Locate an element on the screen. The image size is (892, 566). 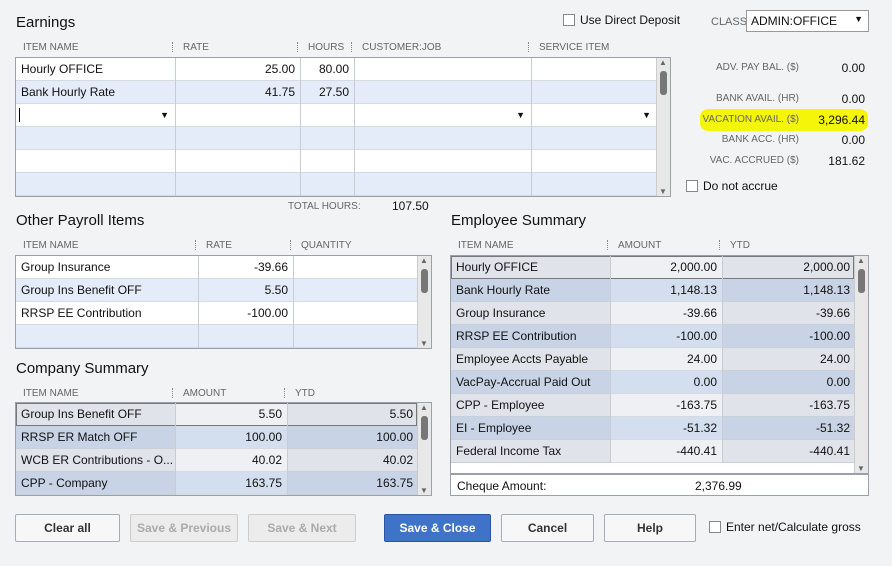
table-row: Group Insurance -39.66 -39.66 is located at coordinates (653, 313).